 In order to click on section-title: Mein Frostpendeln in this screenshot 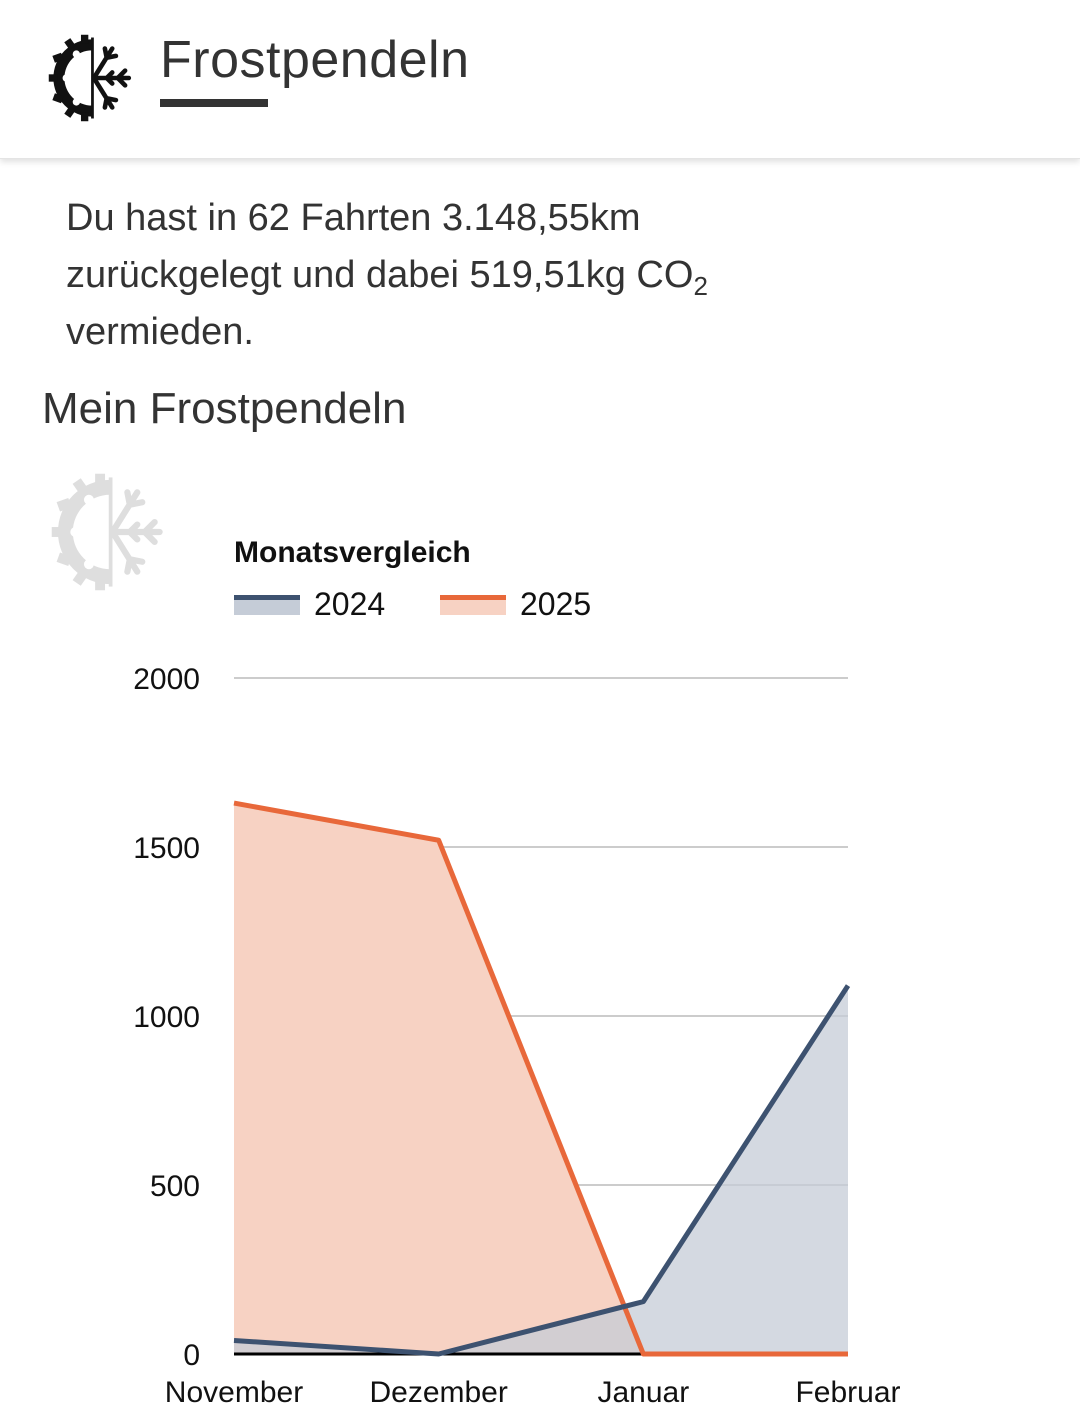, I will do `click(224, 408)`.